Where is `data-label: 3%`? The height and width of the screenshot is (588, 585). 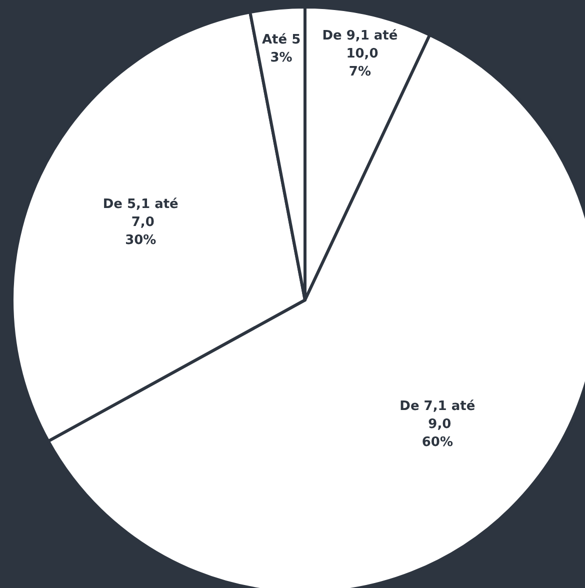 data-label: 3% is located at coordinates (281, 58).